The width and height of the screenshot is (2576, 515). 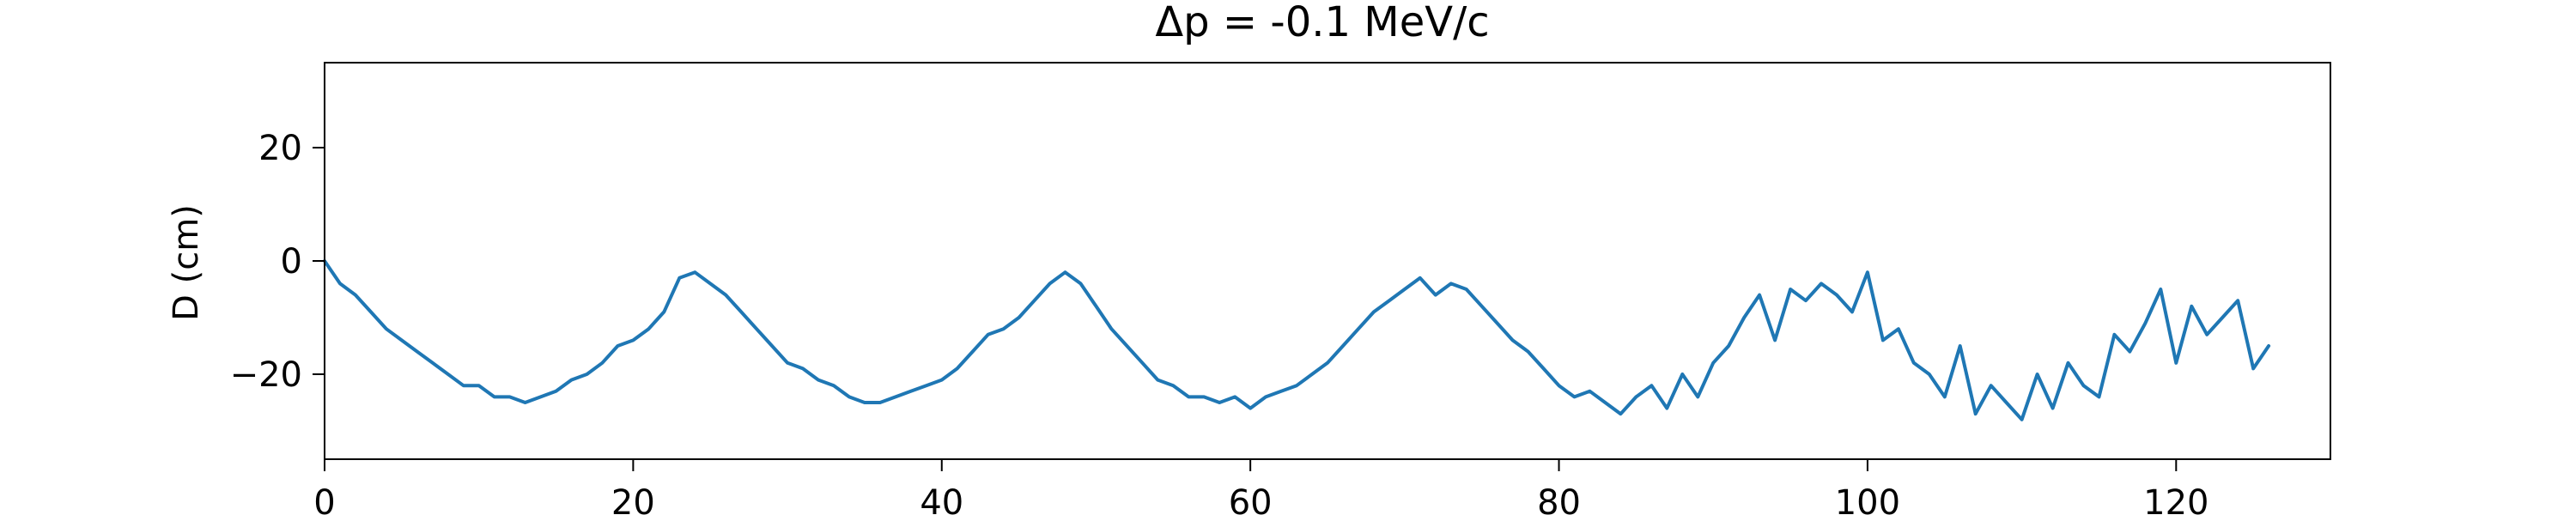 What do you see at coordinates (278, 262) in the screenshot?
I see `y-axis: 20 0 −20` at bounding box center [278, 262].